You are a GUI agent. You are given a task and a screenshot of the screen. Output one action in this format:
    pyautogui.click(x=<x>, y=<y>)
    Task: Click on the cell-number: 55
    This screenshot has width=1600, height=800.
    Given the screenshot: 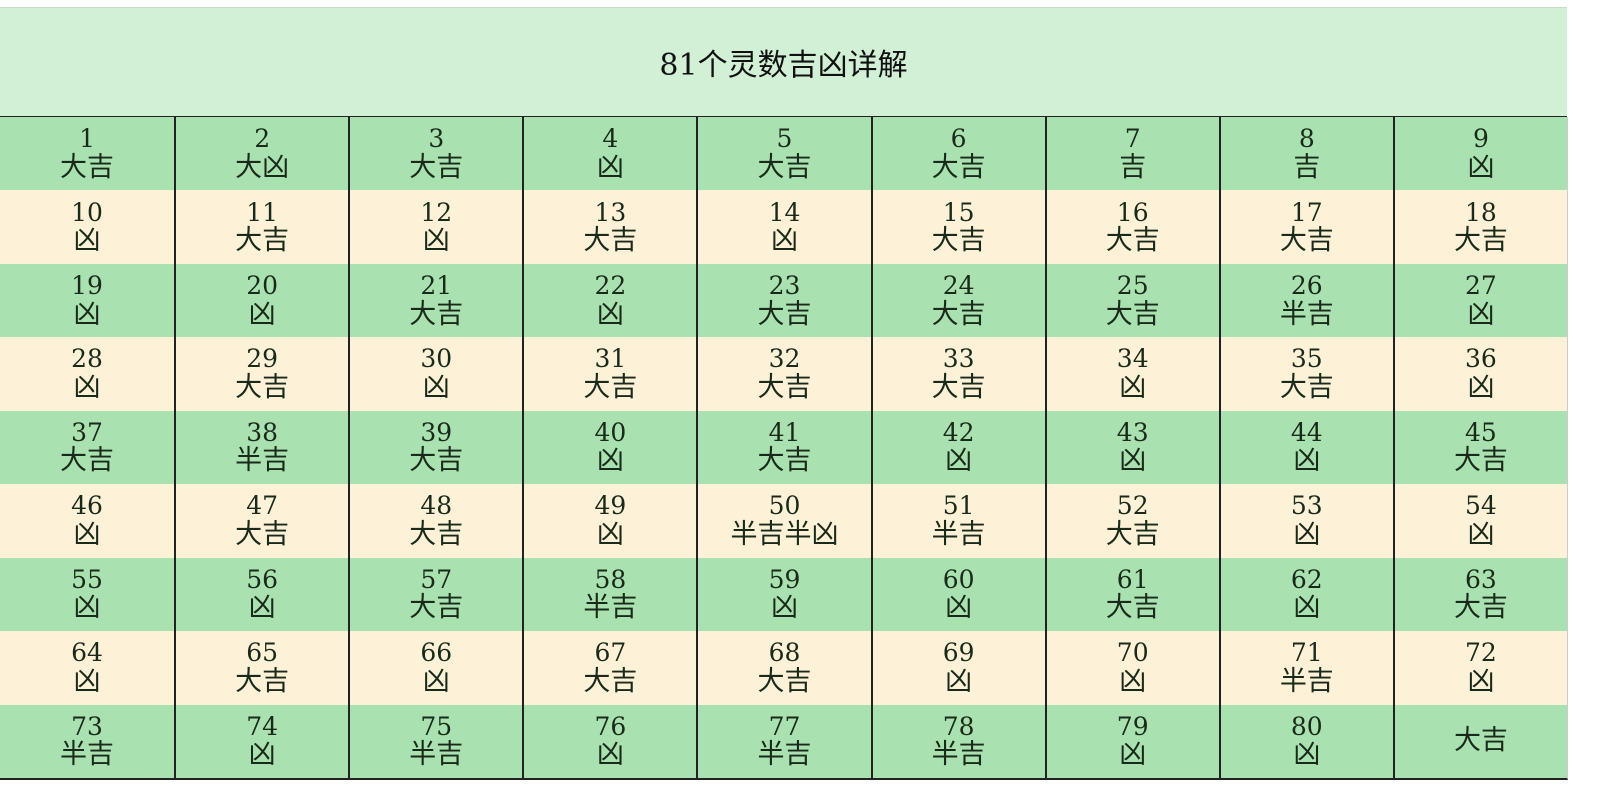 What is the action you would take?
    pyautogui.click(x=87, y=579)
    